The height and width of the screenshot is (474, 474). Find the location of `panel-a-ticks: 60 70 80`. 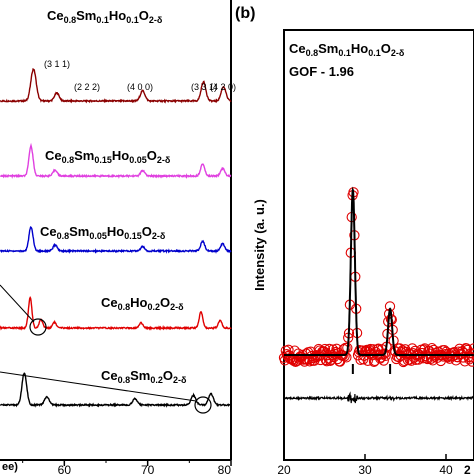

panel-a-ticks: 60 70 80 is located at coordinates (127, 467).